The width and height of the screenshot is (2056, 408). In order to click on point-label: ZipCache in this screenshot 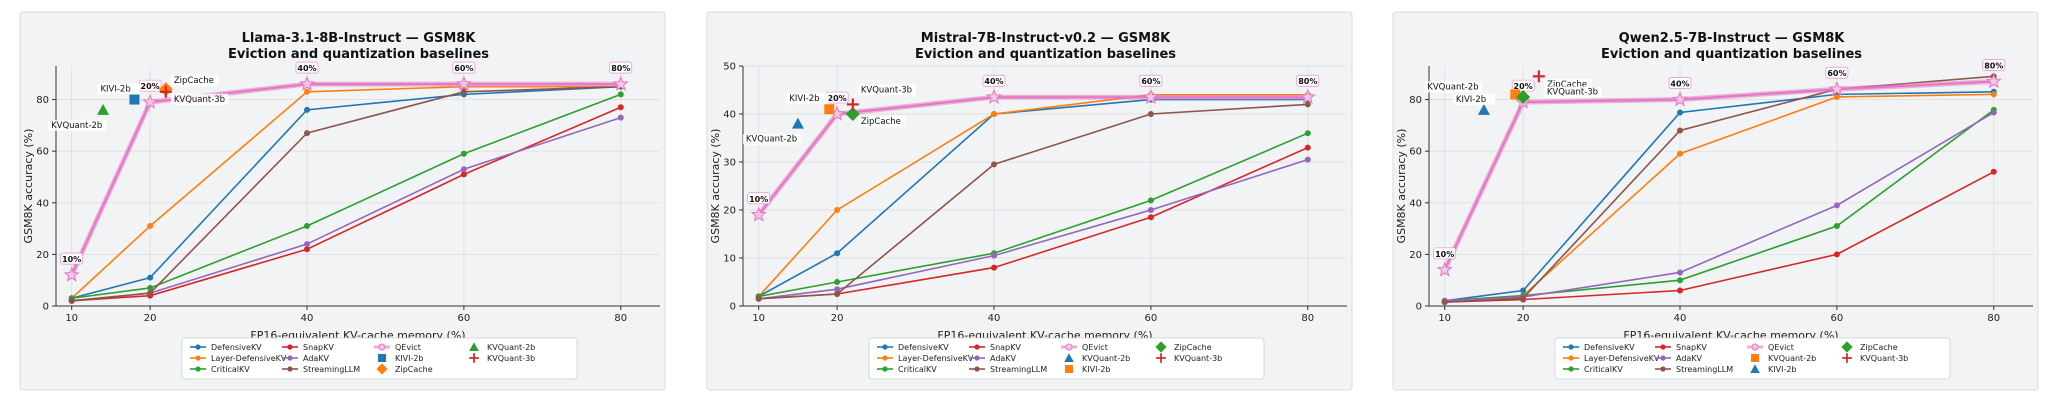, I will do `click(881, 122)`.